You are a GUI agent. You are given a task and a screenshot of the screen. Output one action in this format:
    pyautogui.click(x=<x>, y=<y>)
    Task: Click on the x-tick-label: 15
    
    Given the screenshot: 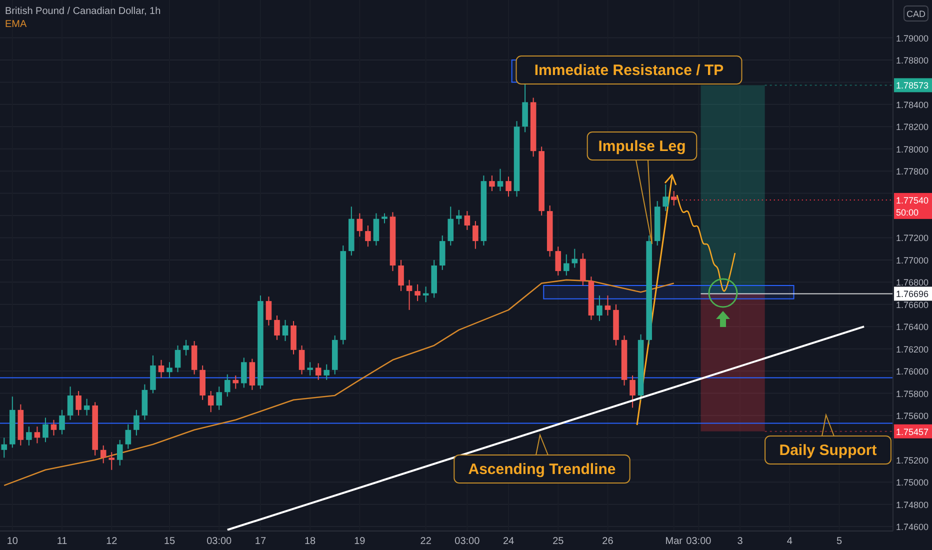 What is the action you would take?
    pyautogui.click(x=170, y=541)
    